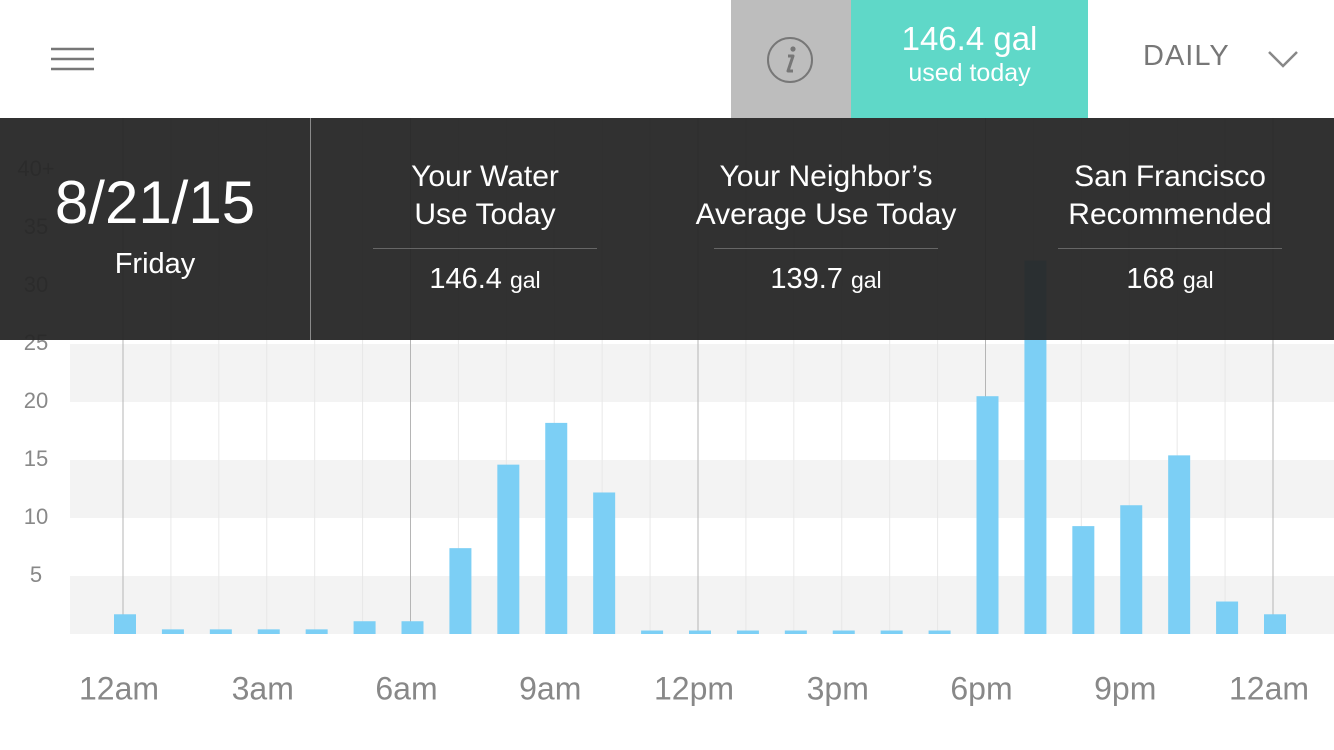  Describe the element at coordinates (826, 176) in the screenshot. I see `column-title: Your Neighbor’s` at that location.